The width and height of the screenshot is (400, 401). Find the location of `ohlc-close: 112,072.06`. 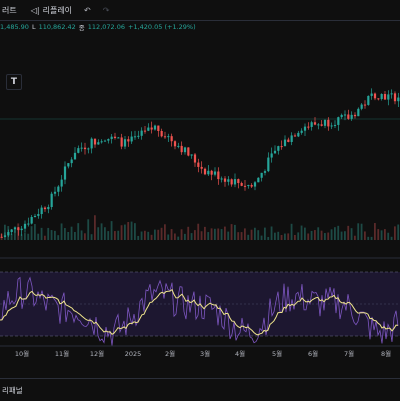

ohlc-close: 112,072.06 is located at coordinates (106, 27).